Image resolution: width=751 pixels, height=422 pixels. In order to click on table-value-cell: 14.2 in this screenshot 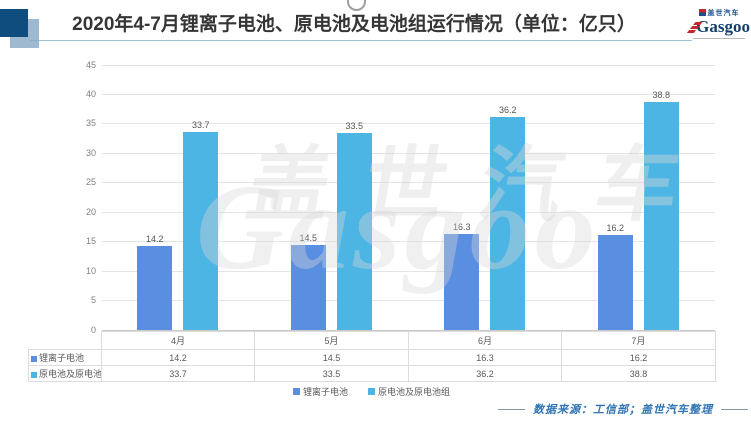, I will do `click(178, 357)`.